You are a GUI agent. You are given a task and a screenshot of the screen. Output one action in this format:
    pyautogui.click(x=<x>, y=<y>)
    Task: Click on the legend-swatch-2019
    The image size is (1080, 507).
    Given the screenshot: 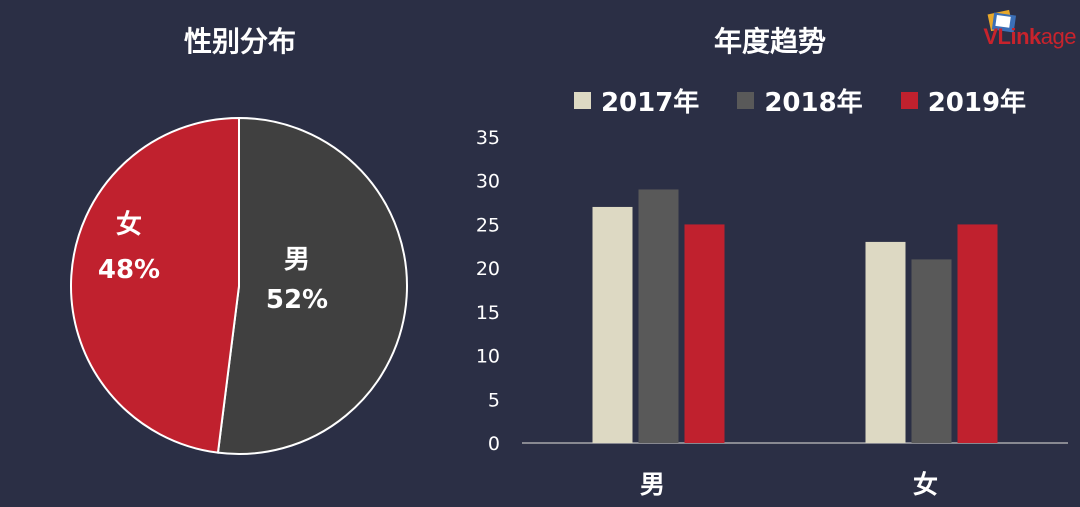 What is the action you would take?
    pyautogui.click(x=909, y=100)
    